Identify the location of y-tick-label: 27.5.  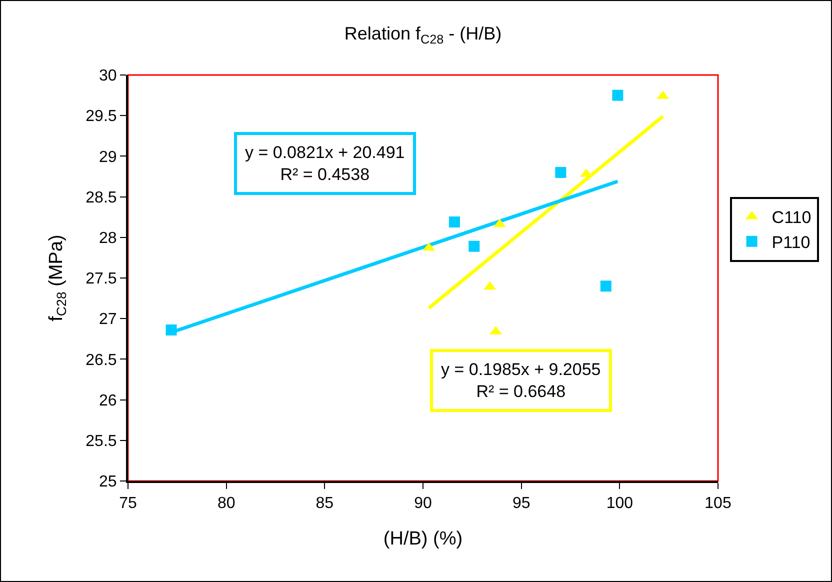
(101, 279).